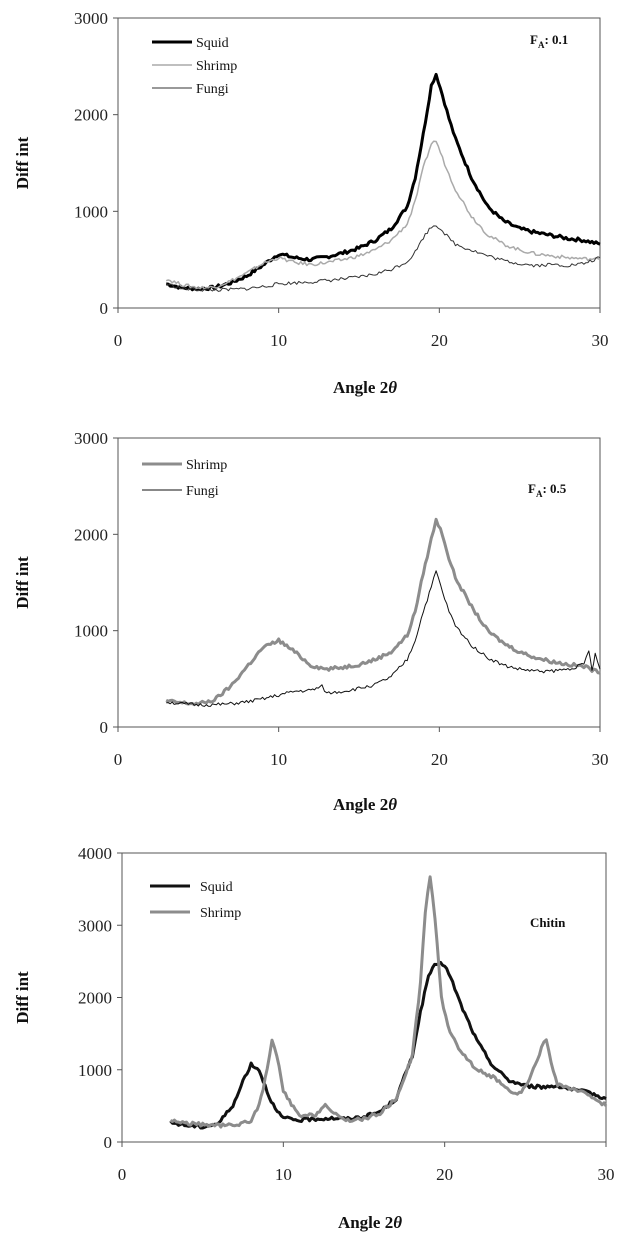  Describe the element at coordinates (548, 922) in the screenshot. I see `panel-annotation: Chitin` at that location.